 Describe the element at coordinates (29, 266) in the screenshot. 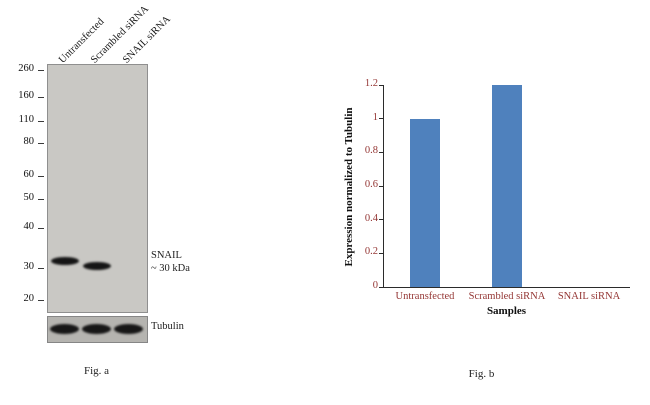

I see `mw-marker-label: 30` at that location.